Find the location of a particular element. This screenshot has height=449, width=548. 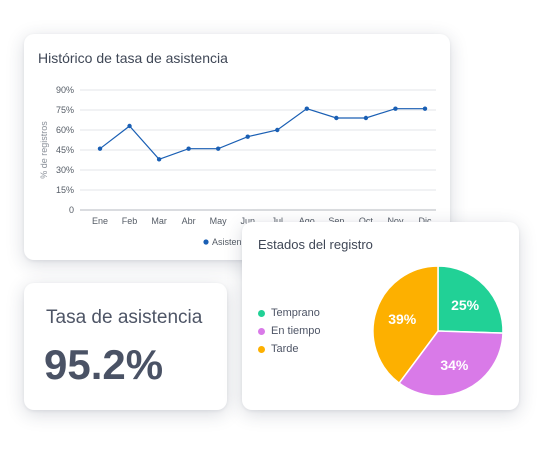

pie-slice-label: 39% is located at coordinates (402, 319).